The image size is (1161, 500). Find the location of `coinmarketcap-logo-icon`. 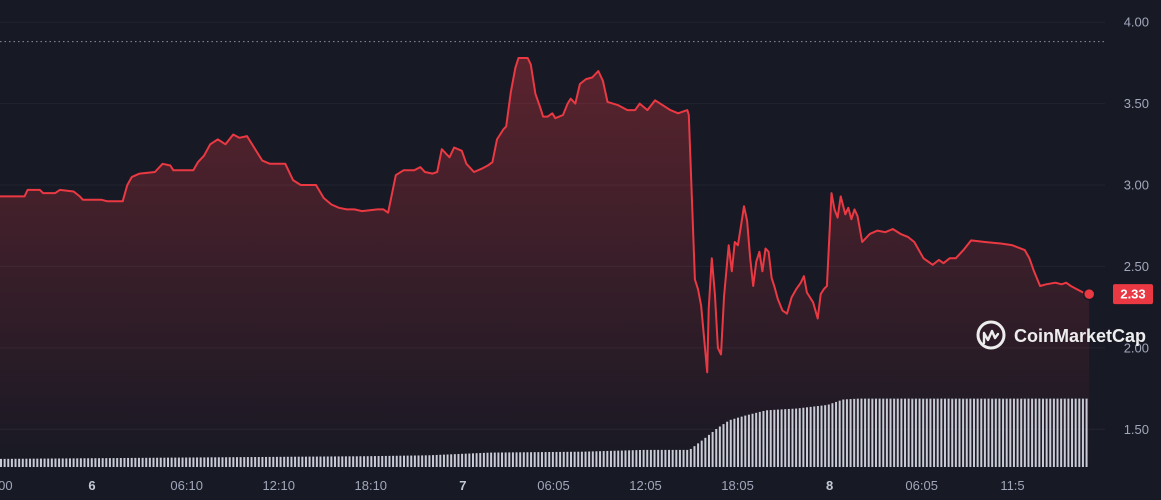

coinmarketcap-logo-icon is located at coordinates (991, 335).